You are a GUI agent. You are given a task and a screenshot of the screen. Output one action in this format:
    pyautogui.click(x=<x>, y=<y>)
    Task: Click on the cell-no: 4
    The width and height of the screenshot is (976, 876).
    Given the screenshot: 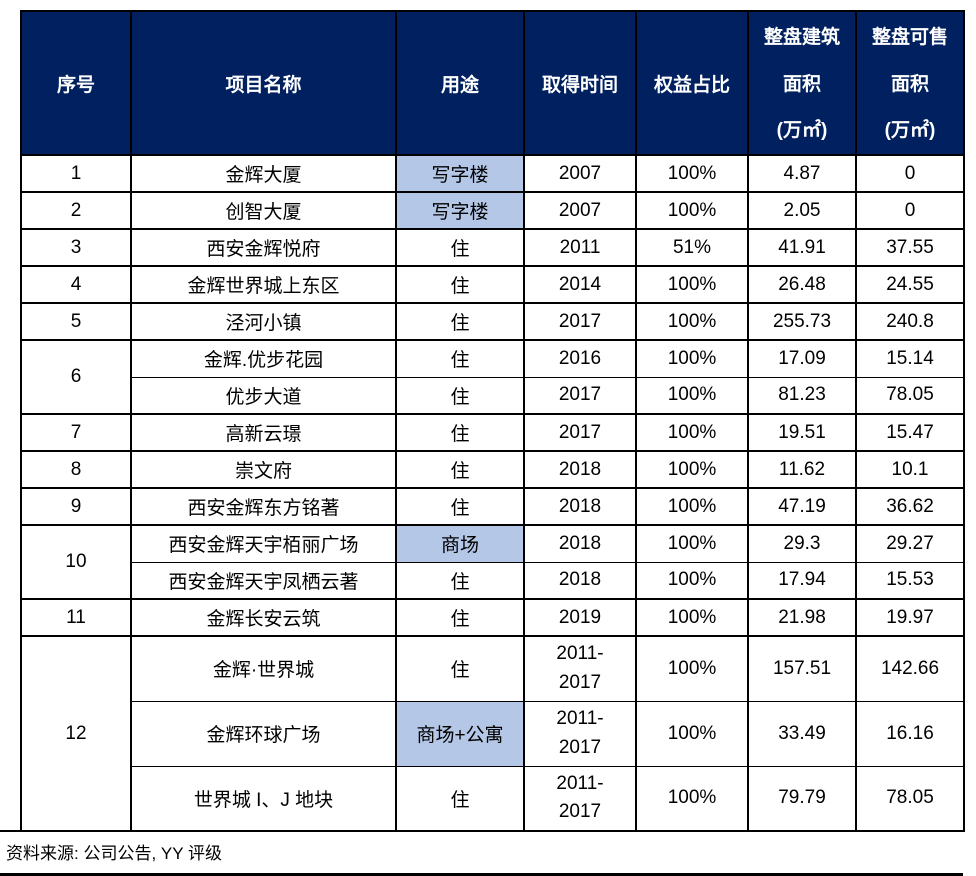 What is the action you would take?
    pyautogui.click(x=76, y=284)
    